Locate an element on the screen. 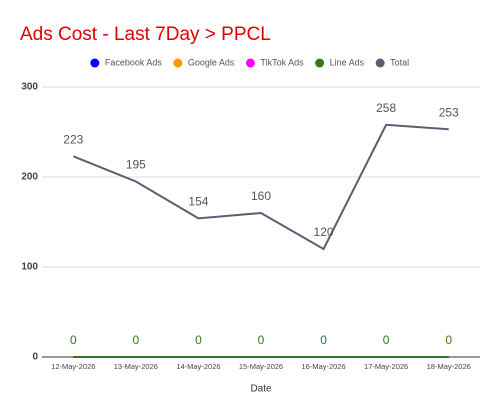 This screenshot has width=500, height=415. legend-label: Google Ads is located at coordinates (211, 62).